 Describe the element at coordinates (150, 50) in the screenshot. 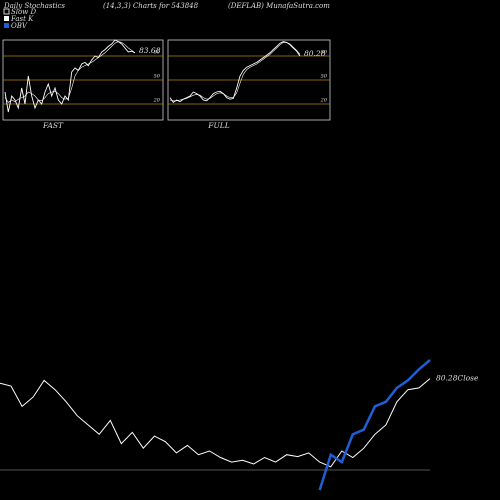

I see `value-label: 83.68` at that location.